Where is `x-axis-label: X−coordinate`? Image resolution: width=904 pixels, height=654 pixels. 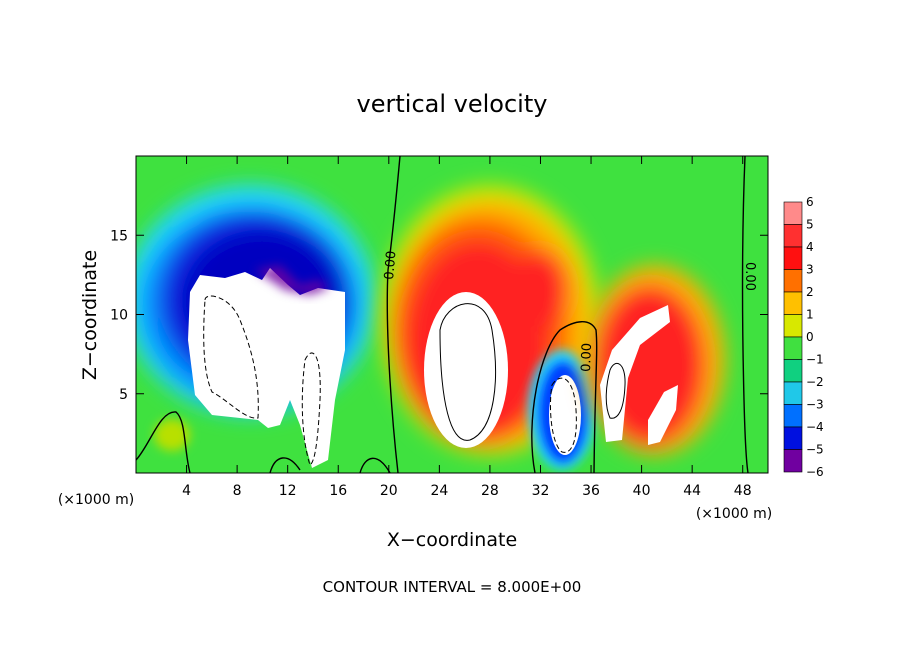 x-axis-label: X−coordinate is located at coordinates (452, 540).